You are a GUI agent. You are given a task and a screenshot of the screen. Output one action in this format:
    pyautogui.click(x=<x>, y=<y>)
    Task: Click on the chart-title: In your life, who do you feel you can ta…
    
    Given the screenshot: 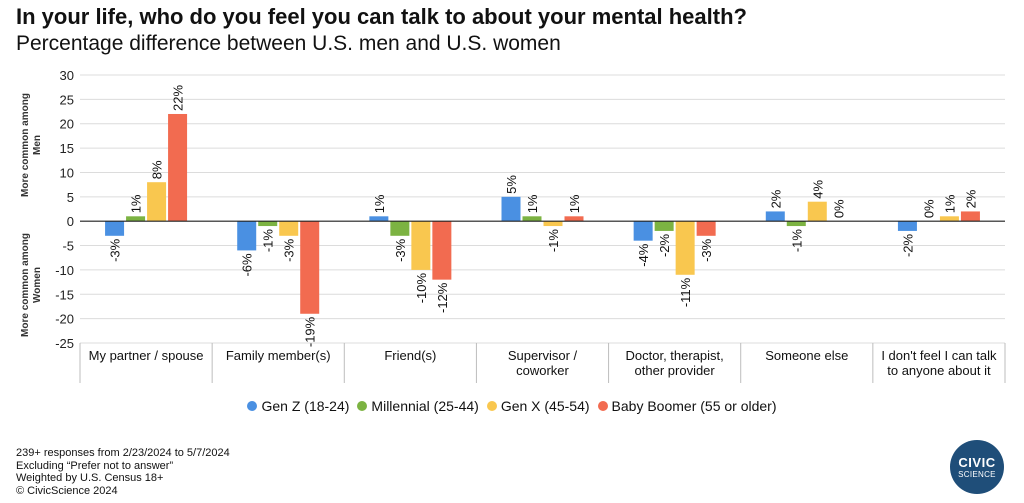 What is the action you would take?
    pyautogui.click(x=381, y=16)
    